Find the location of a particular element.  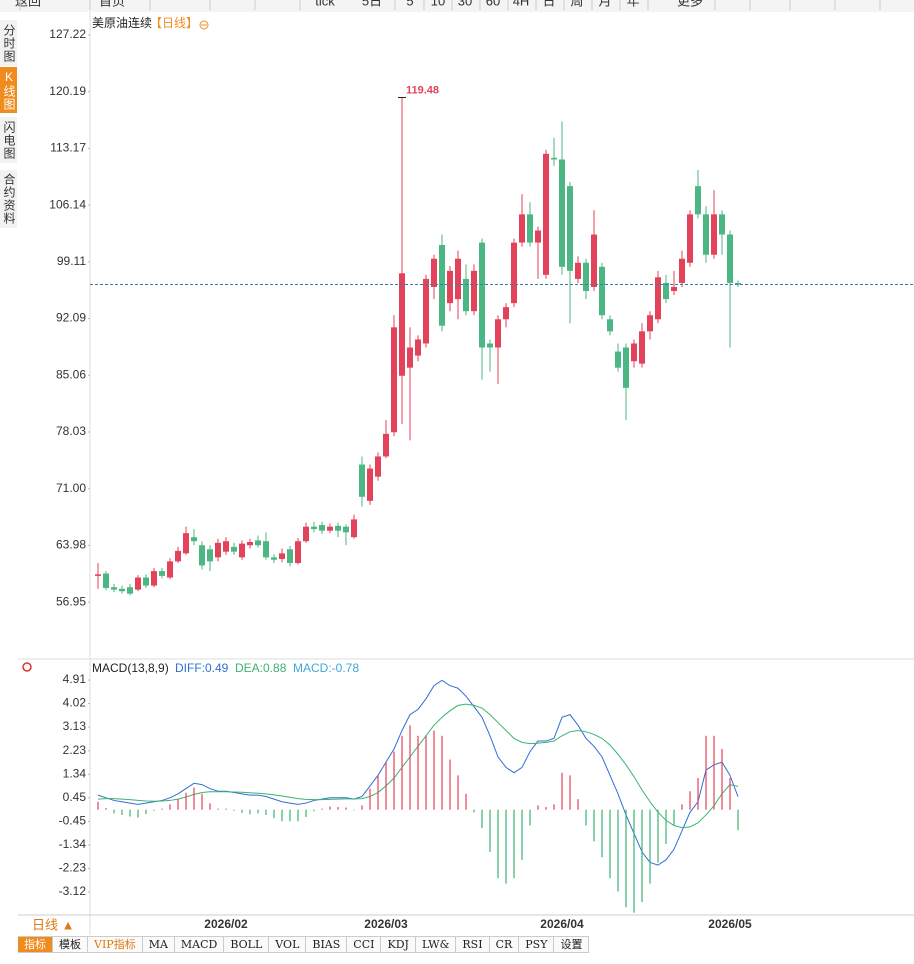

indicator-tab: BIAS is located at coordinates (327, 944).